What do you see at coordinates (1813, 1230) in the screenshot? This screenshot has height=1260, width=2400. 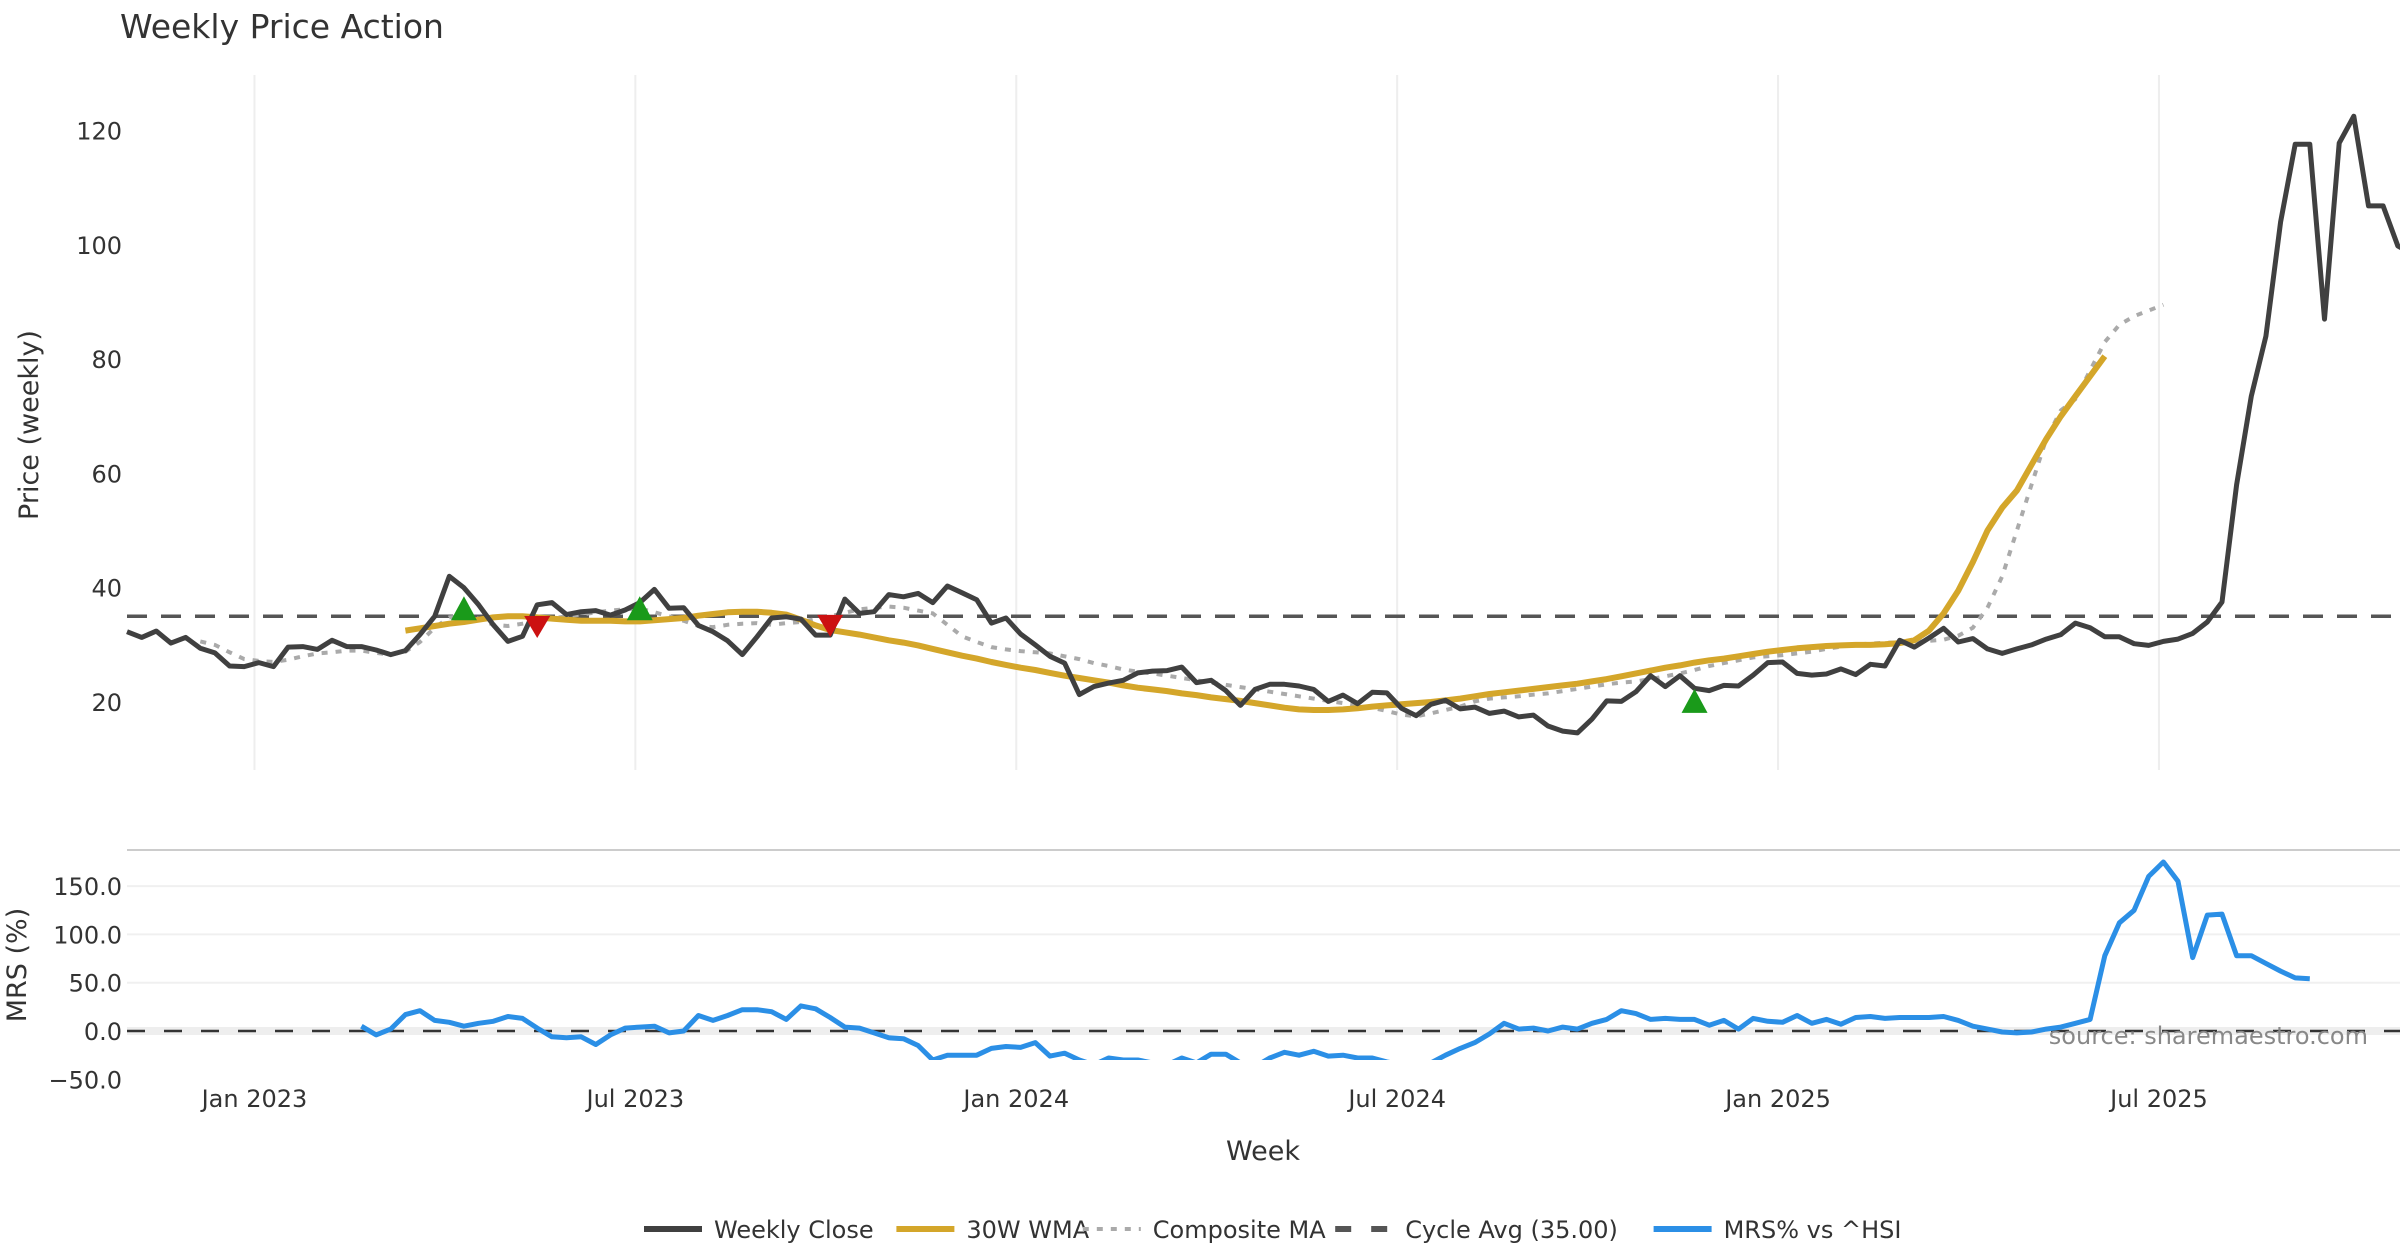 I see `legend-label: MRS% vs ^HSI` at bounding box center [1813, 1230].